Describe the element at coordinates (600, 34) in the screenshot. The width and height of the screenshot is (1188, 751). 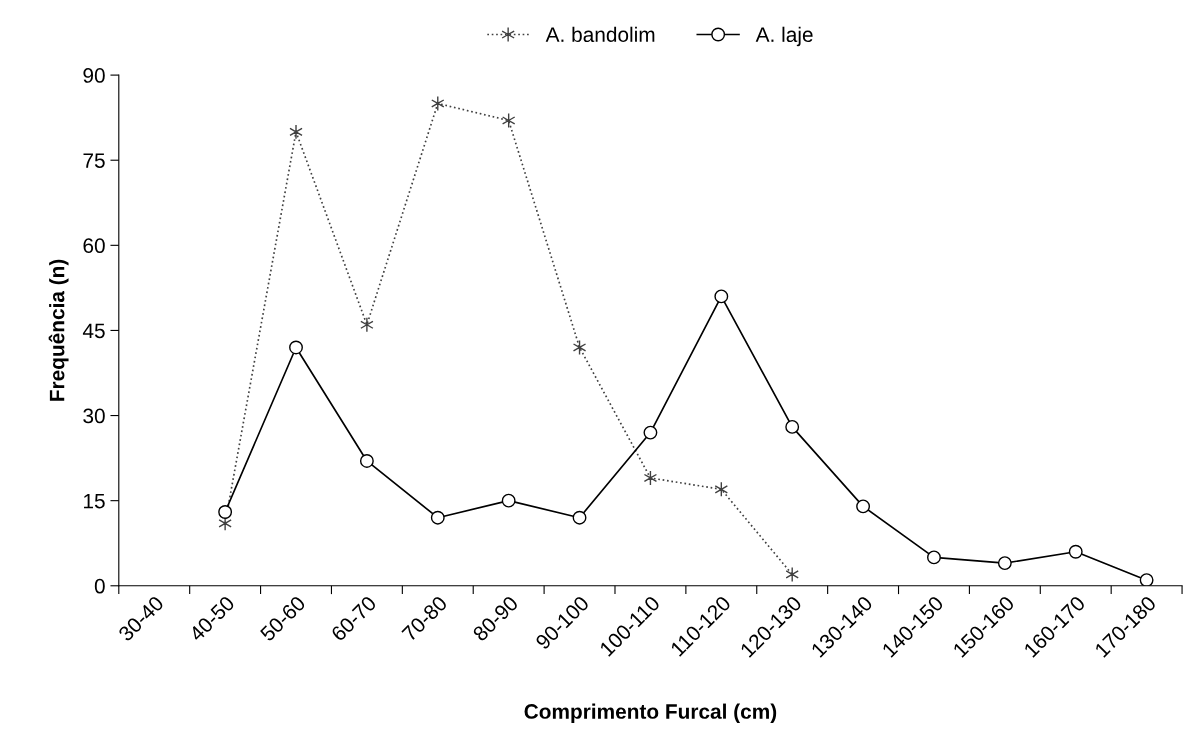
I see `legend-label: A. bandolim` at that location.